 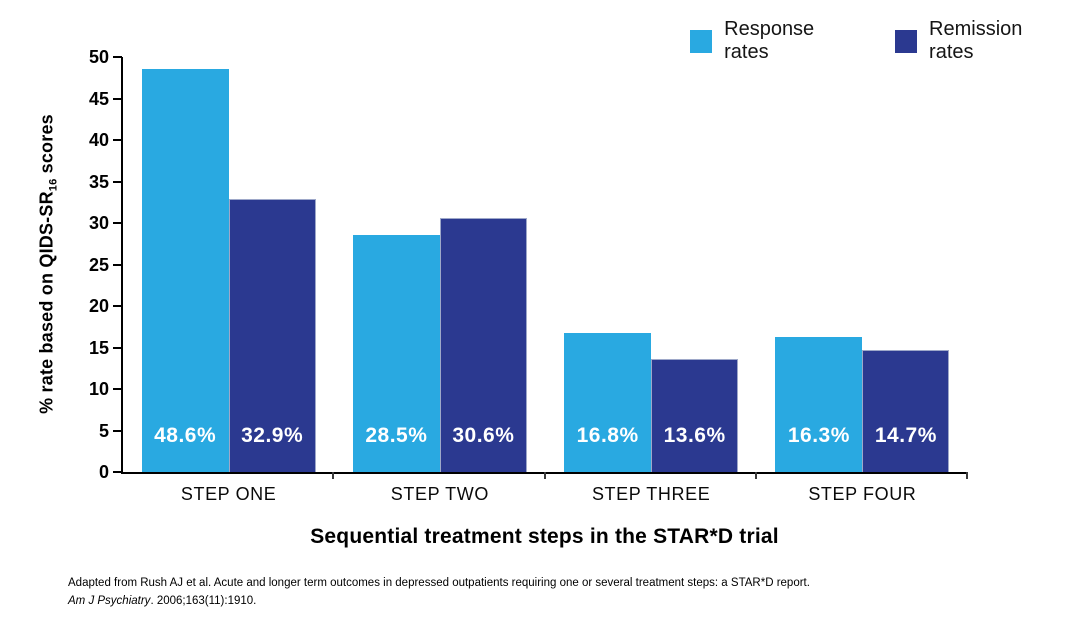 I want to click on y-tick-label: 25, so click(x=98, y=264).